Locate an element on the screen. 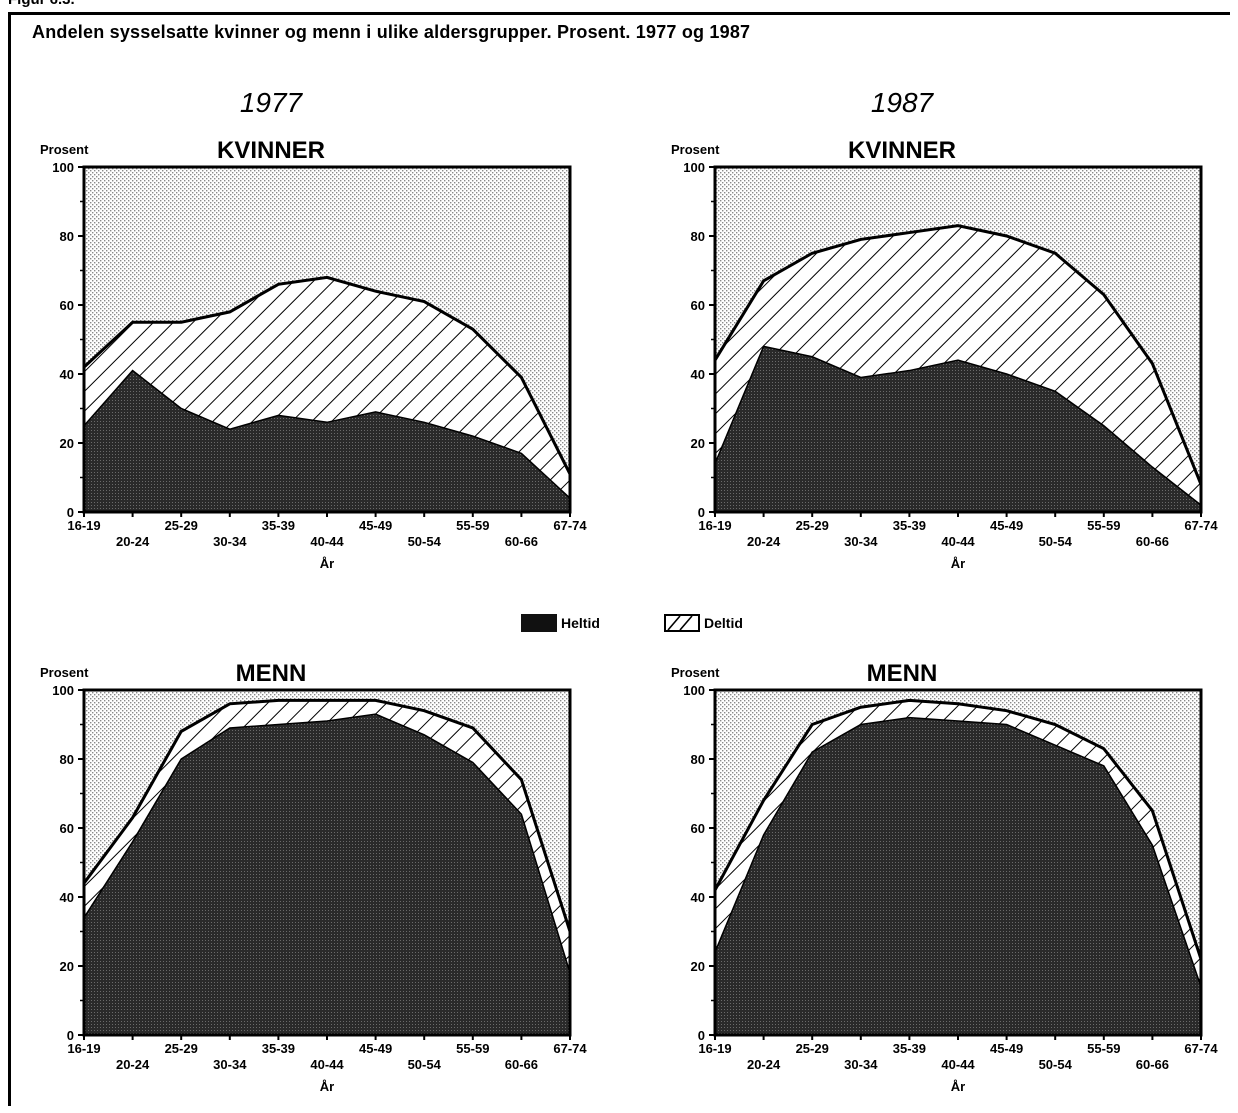 The height and width of the screenshot is (1113, 1238). year-title: 1987 is located at coordinates (903, 102).